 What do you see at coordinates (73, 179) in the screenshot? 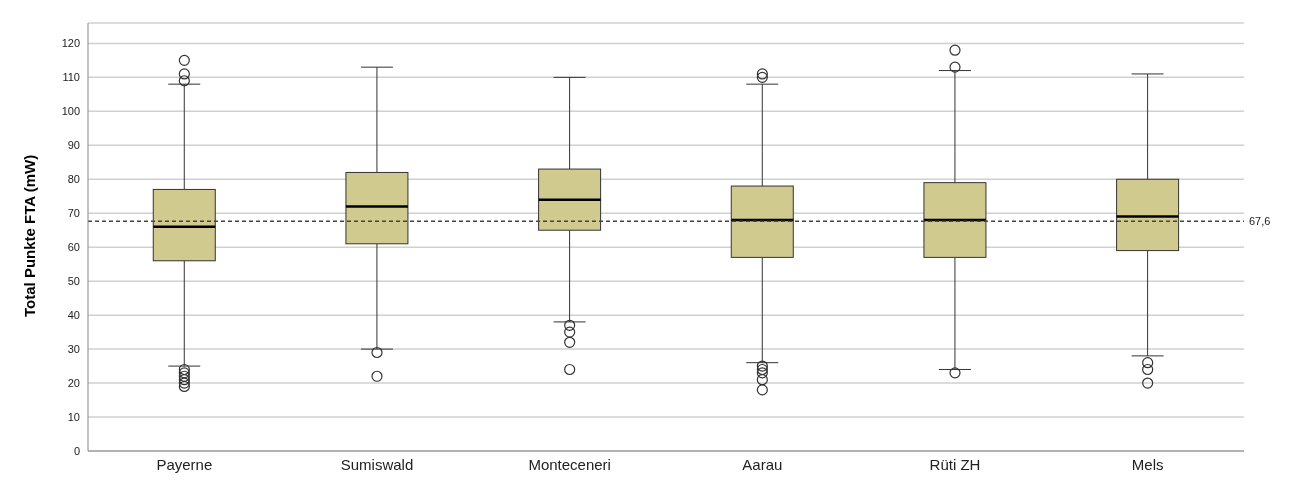
I see `y-tick-label: 80` at bounding box center [73, 179].